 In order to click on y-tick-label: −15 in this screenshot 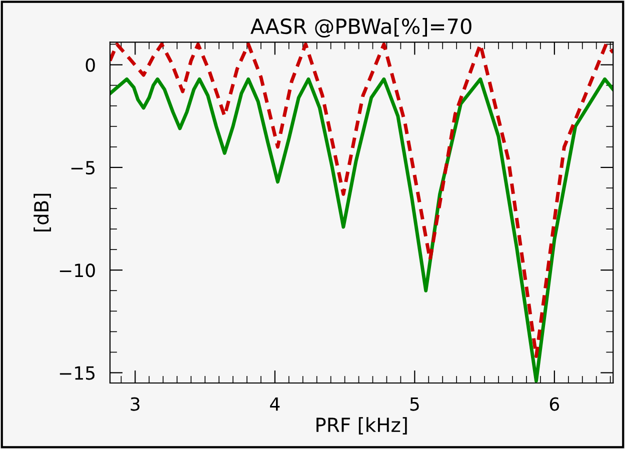, I will do `click(77, 373)`.